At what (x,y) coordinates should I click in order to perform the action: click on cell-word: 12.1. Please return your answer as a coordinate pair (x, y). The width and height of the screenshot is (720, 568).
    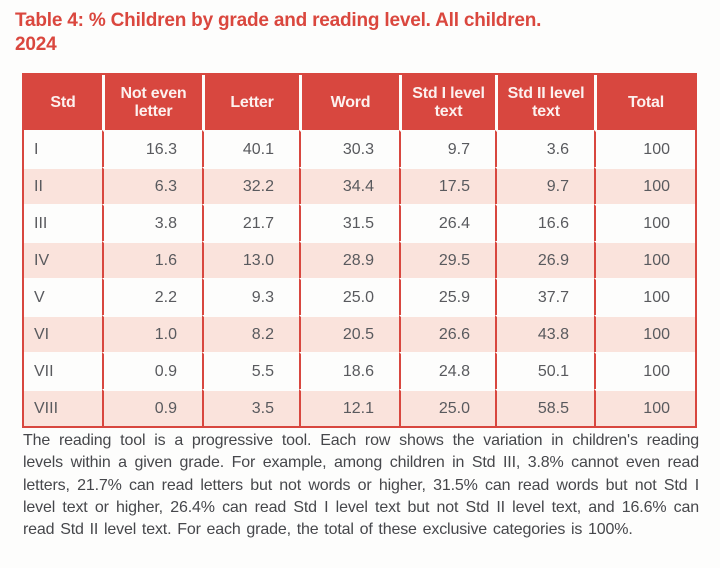
    Looking at the image, I should click on (349, 407).